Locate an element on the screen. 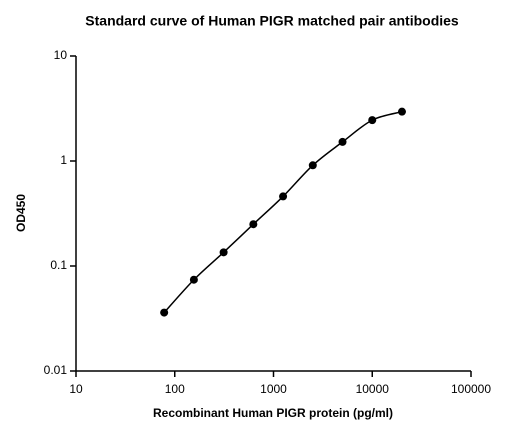 Image resolution: width=515 pixels, height=437 pixels. x-tick-label: 1000 is located at coordinates (273, 389).